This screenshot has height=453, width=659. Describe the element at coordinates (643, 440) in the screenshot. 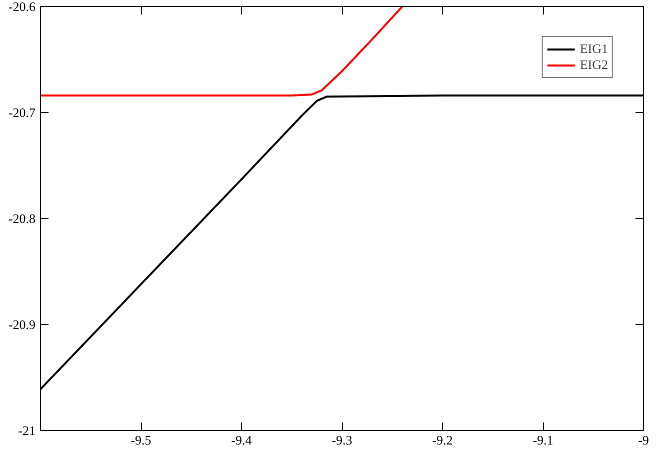

I see `x-tick-label: -9` at that location.